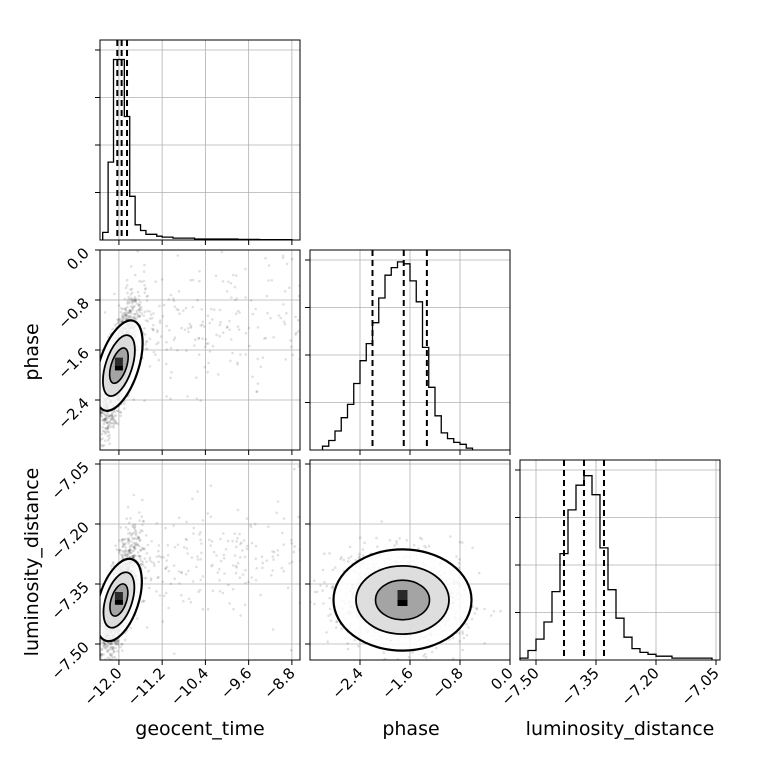 This screenshot has height=760, width=760. Describe the element at coordinates (397, 355) in the screenshot. I see `histogram-phase` at that location.